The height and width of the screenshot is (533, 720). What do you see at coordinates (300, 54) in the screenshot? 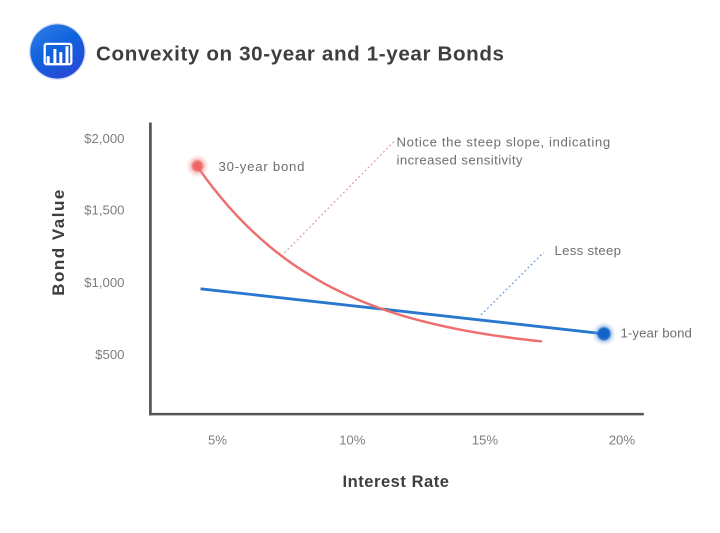
I see `svg-text:Convexity on 30-year and 1-yea: Convexity on 30-year and 1-year Bonds` at bounding box center [300, 54].